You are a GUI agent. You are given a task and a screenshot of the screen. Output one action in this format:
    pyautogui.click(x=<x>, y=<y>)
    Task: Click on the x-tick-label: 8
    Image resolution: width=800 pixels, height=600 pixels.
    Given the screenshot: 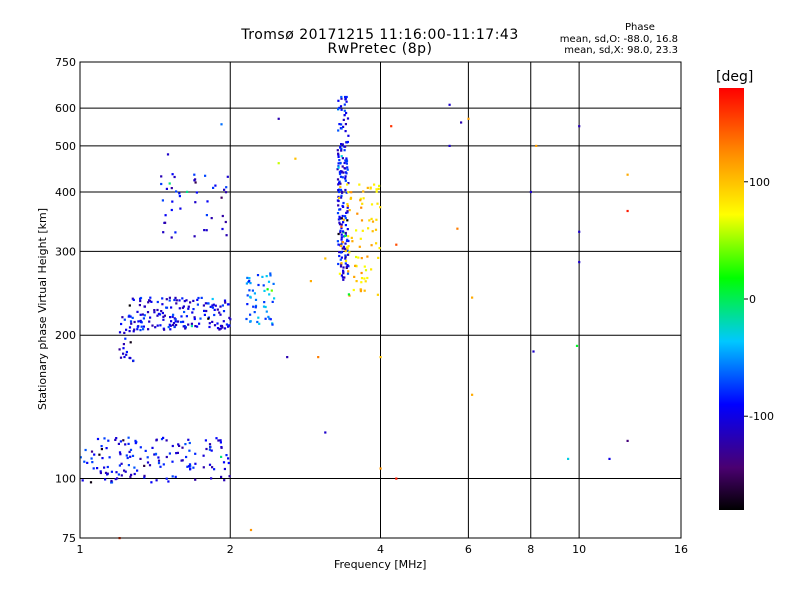 What is the action you would take?
    pyautogui.click(x=530, y=549)
    